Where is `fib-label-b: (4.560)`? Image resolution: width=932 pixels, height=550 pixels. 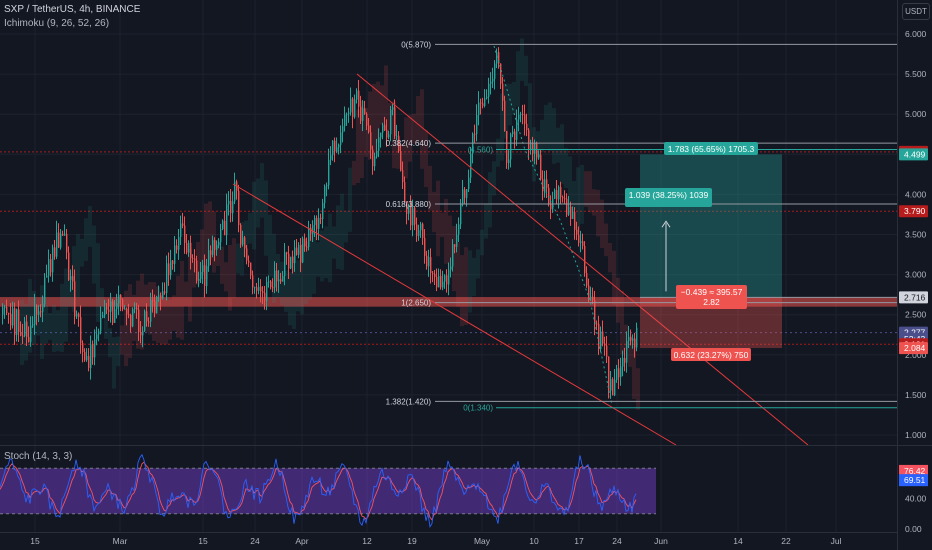
fib-label-b: (4.560) is located at coordinates (481, 149).